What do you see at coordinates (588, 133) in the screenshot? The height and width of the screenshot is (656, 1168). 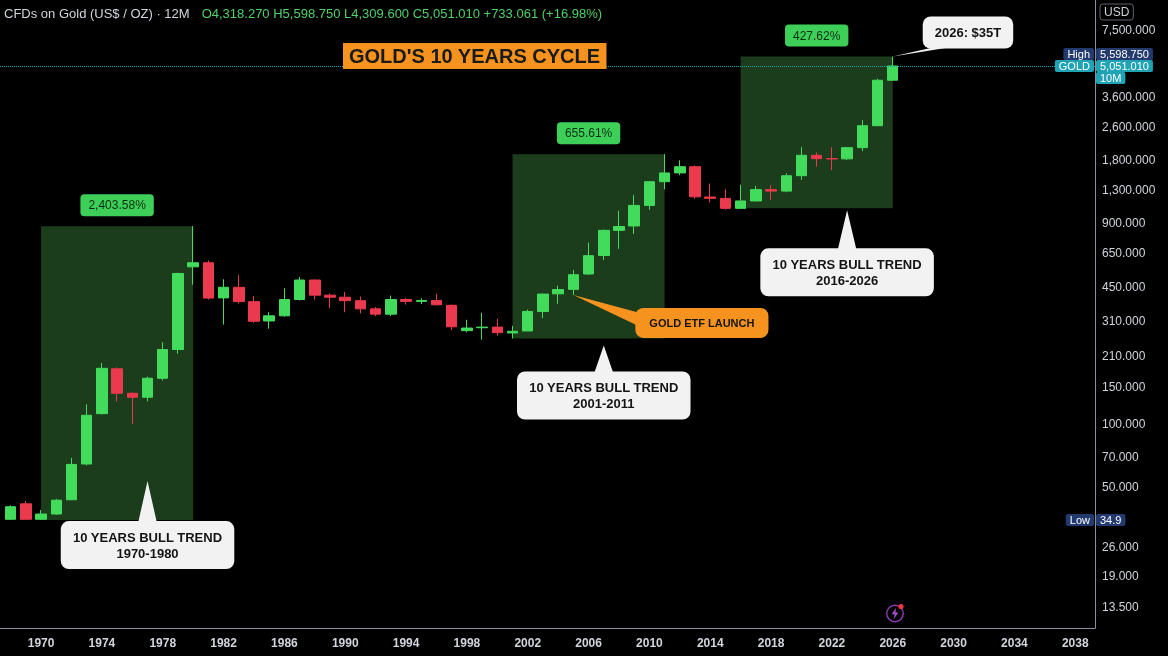 I see `band-label: 655.61%` at bounding box center [588, 133].